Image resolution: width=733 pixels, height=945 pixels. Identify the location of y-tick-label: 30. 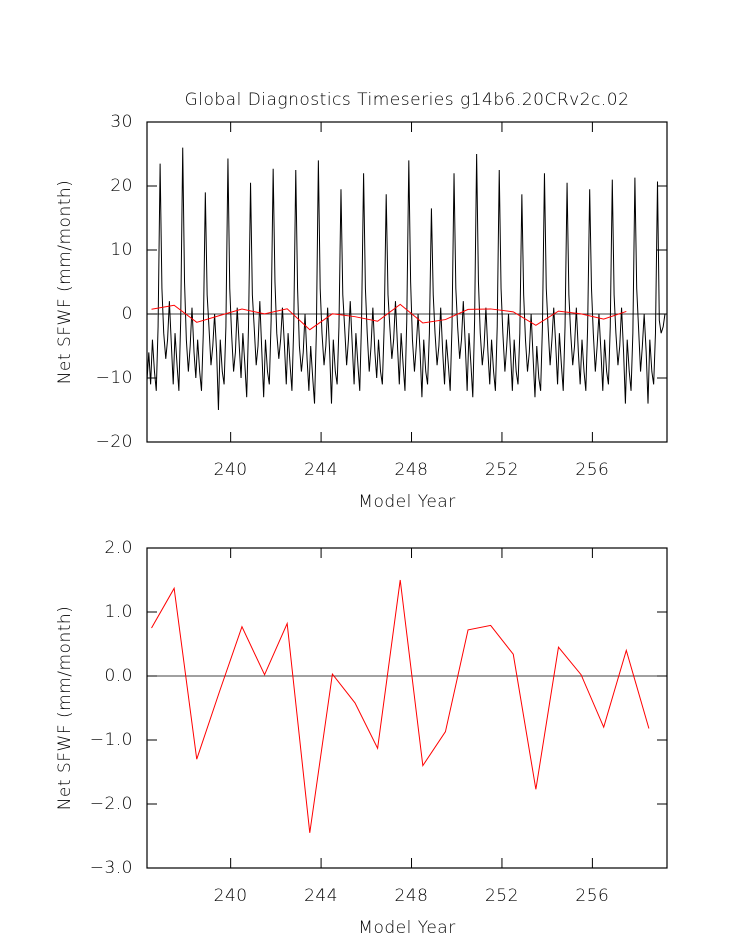
(121, 122).